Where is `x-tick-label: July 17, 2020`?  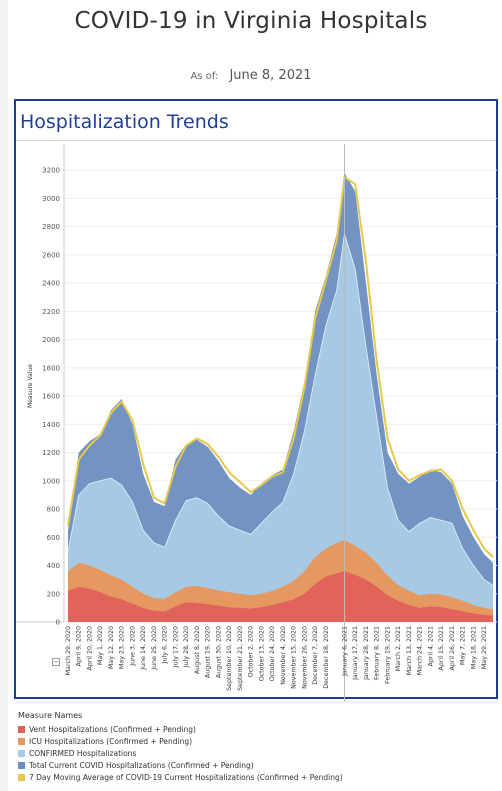 x-tick-label: July 17, 2020 is located at coordinates (176, 647).